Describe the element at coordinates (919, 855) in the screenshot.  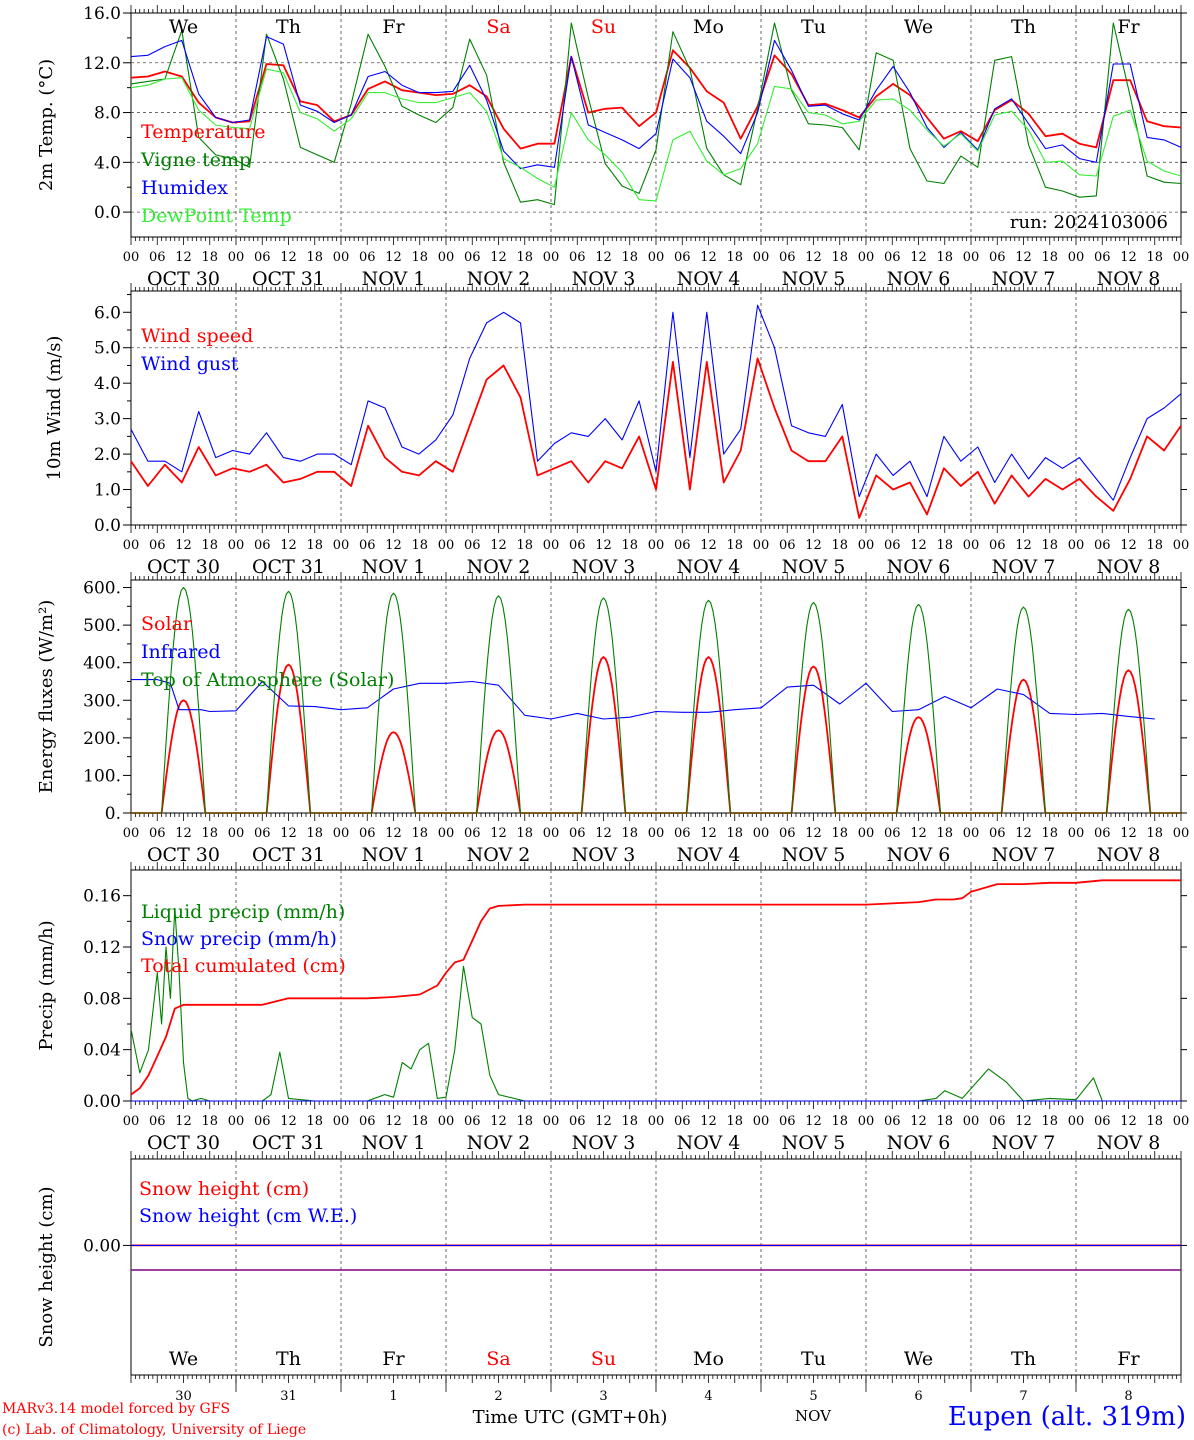
I see `date-label: NOV 6` at that location.